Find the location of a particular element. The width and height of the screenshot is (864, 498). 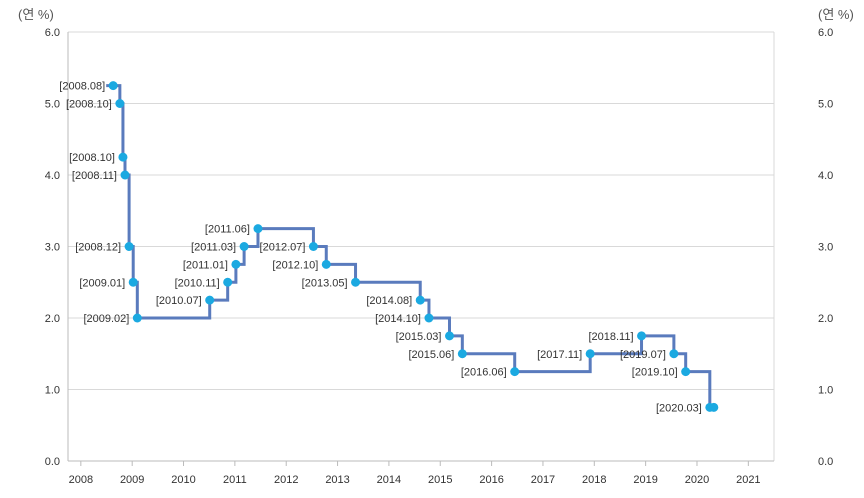

y-tick-label-left: 3.0 is located at coordinates (52, 248).